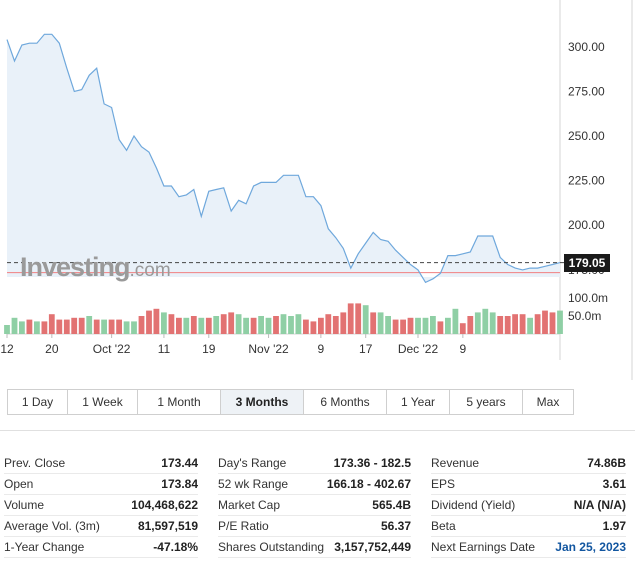 The image size is (635, 566). Describe the element at coordinates (395, 526) in the screenshot. I see `stat-value: 56.37` at that location.